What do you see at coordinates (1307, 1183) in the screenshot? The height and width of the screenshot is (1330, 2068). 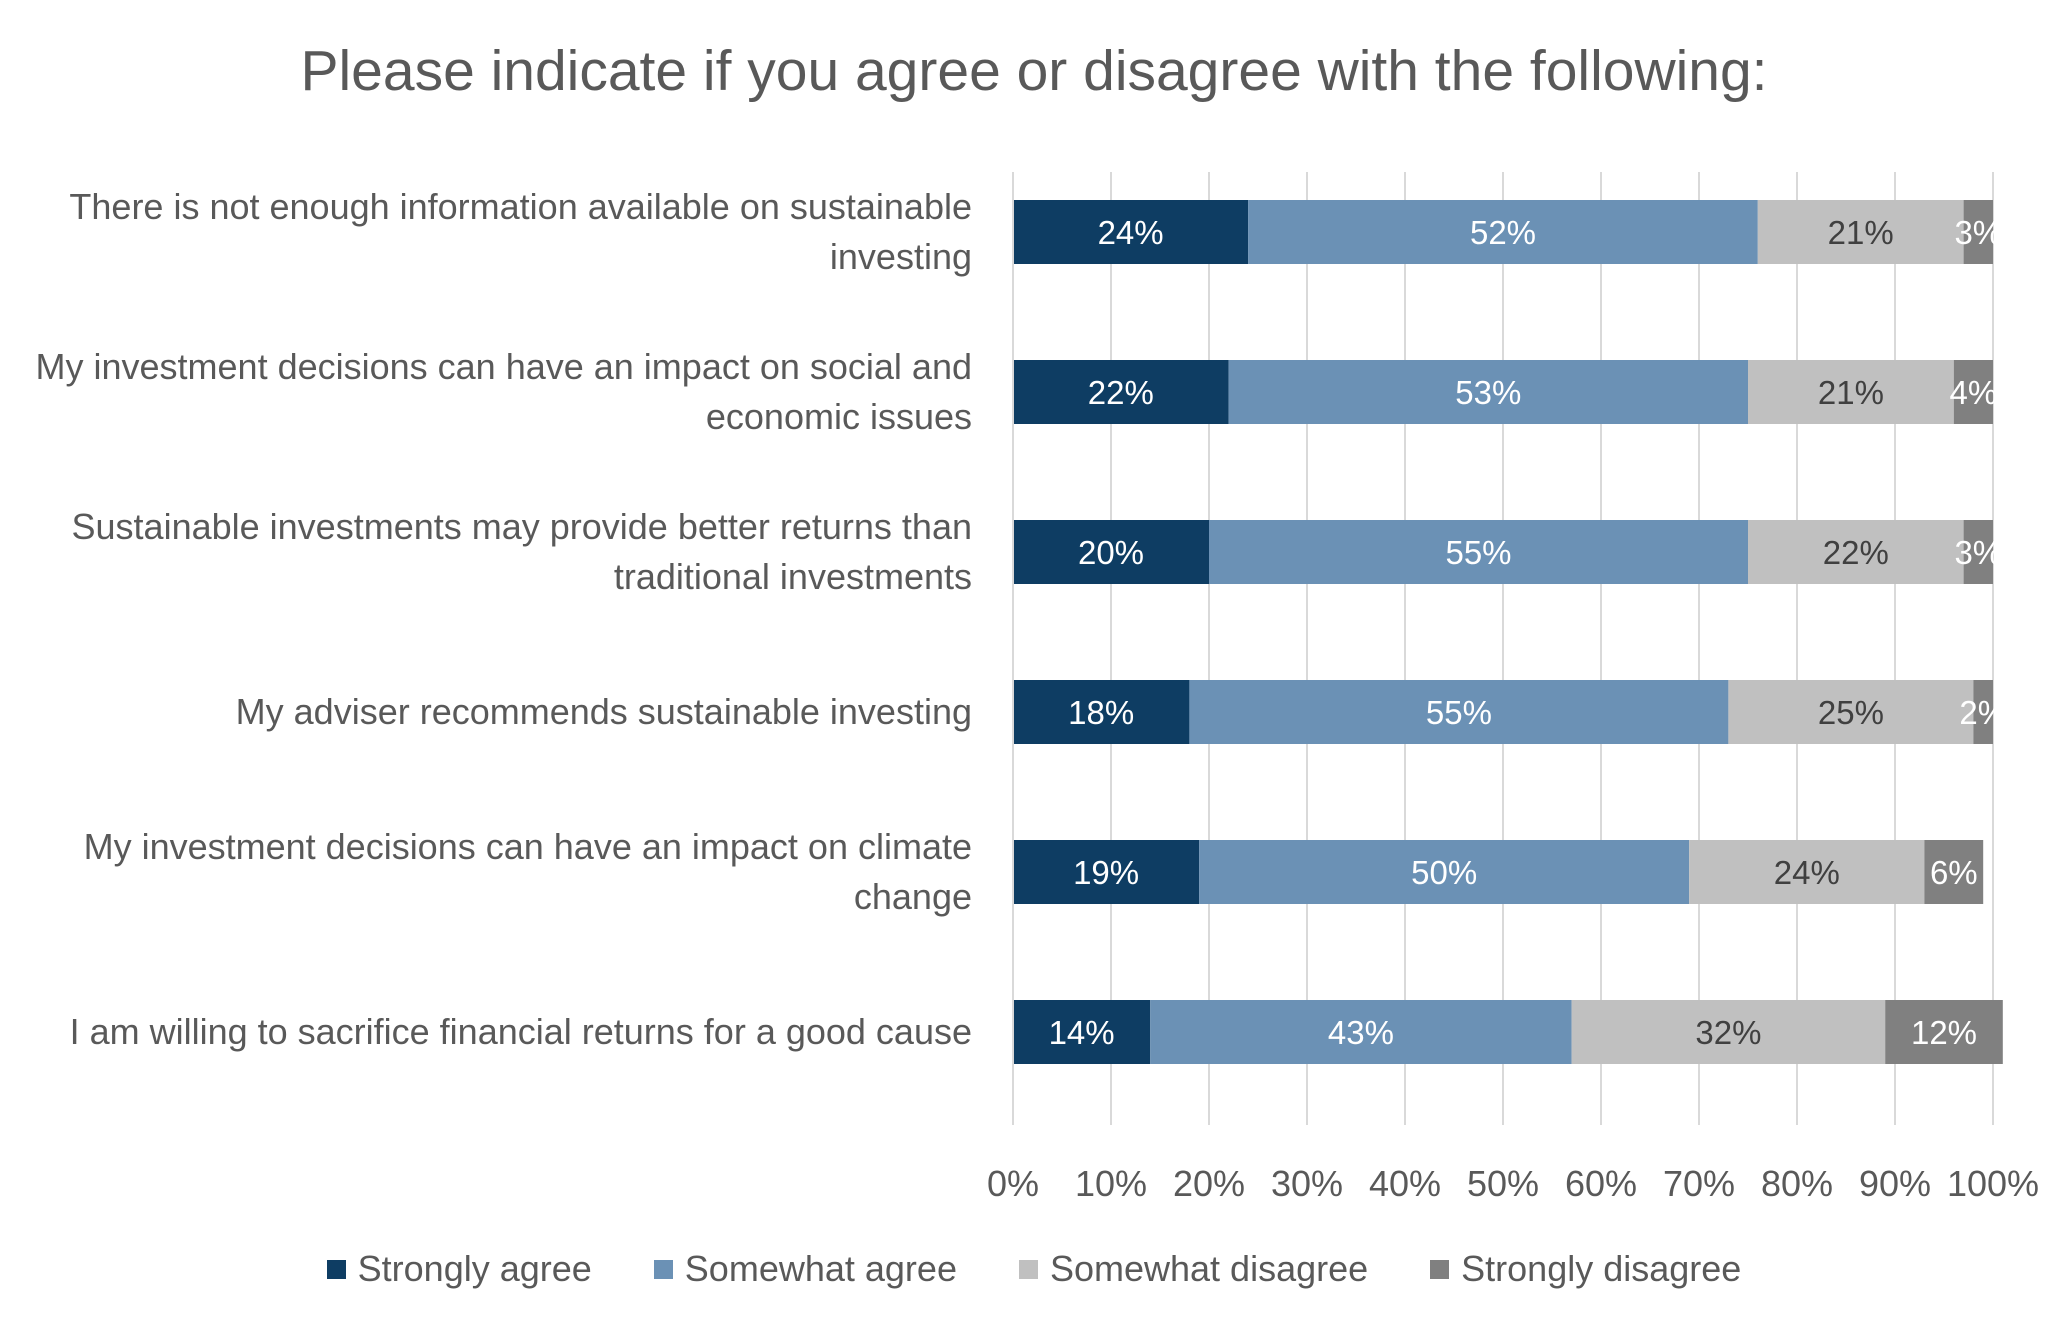 I see `x-tick-label: 30%` at bounding box center [1307, 1183].